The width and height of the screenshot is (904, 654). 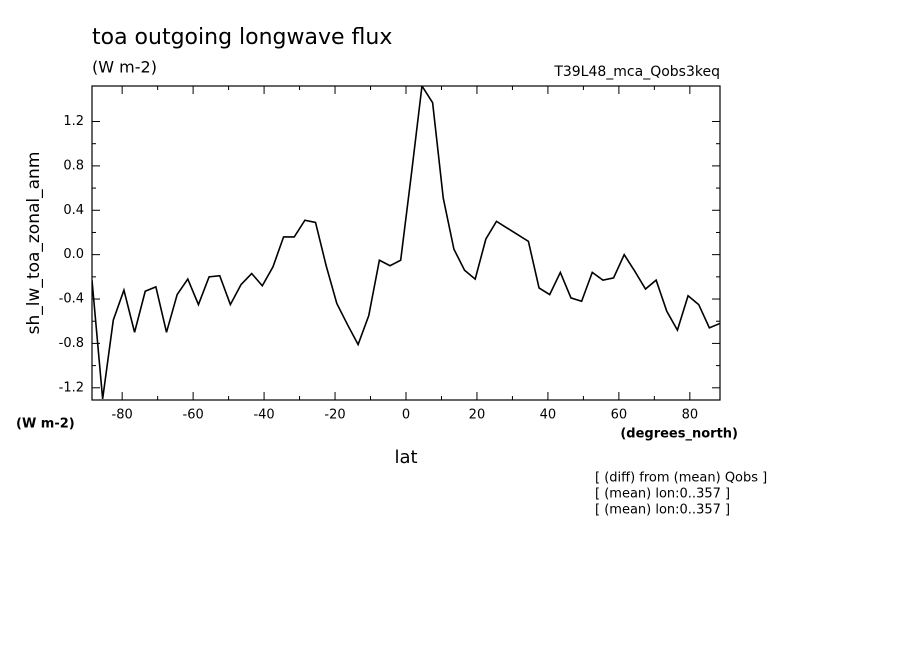 What do you see at coordinates (71, 387) in the screenshot?
I see `y-tick-label: -1.2` at bounding box center [71, 387].